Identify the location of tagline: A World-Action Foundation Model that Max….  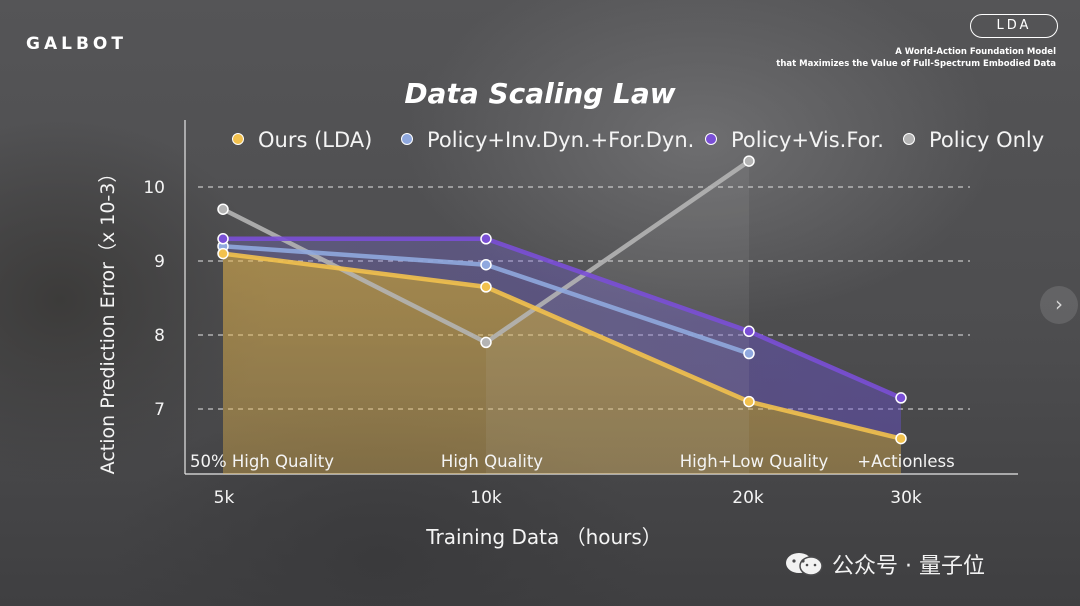
(916, 58).